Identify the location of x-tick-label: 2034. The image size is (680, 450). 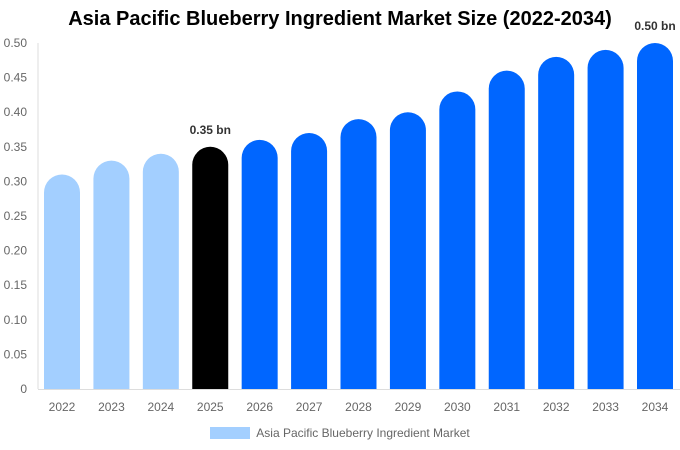
(655, 407).